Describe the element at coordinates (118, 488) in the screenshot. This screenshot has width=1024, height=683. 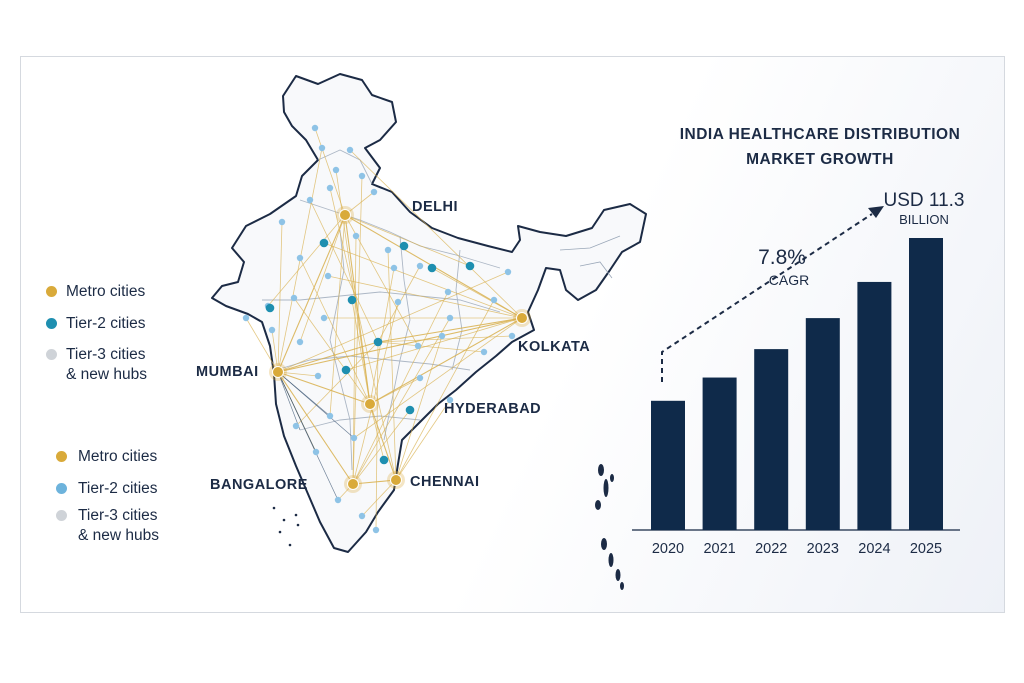
I see `legend-label: Tier-2 cities` at that location.